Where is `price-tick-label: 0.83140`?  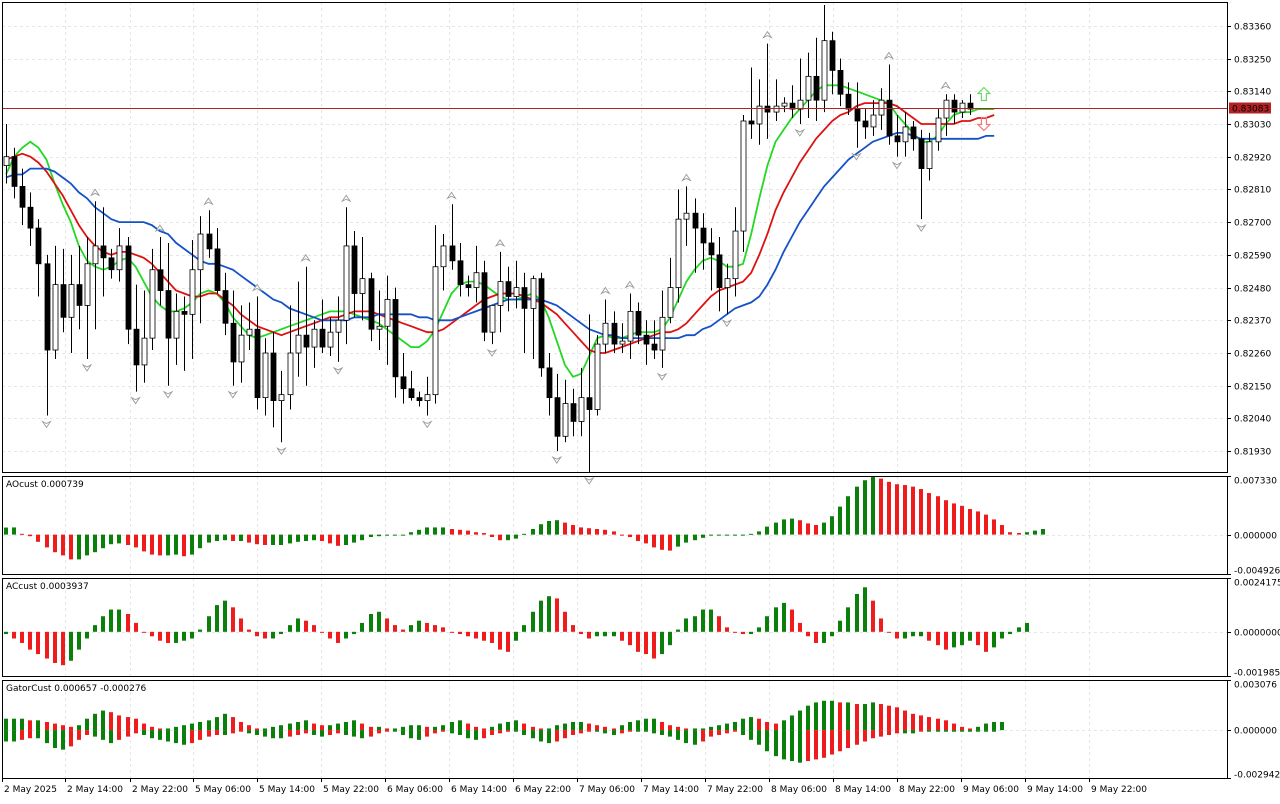
price-tick-label: 0.83140 is located at coordinates (1252, 93).